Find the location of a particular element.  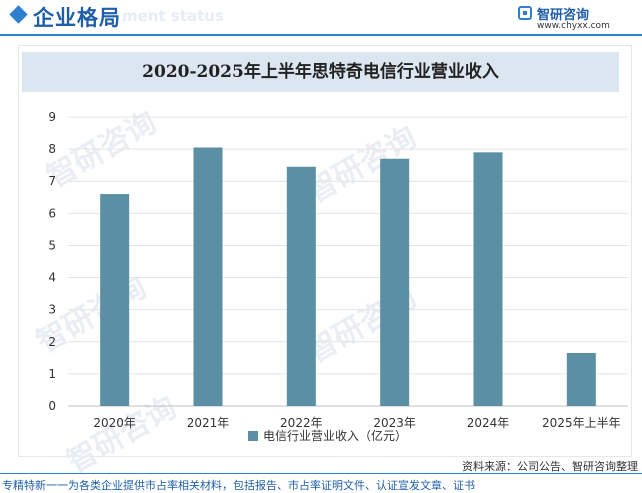

y-tick-label: 8 is located at coordinates (52, 149).